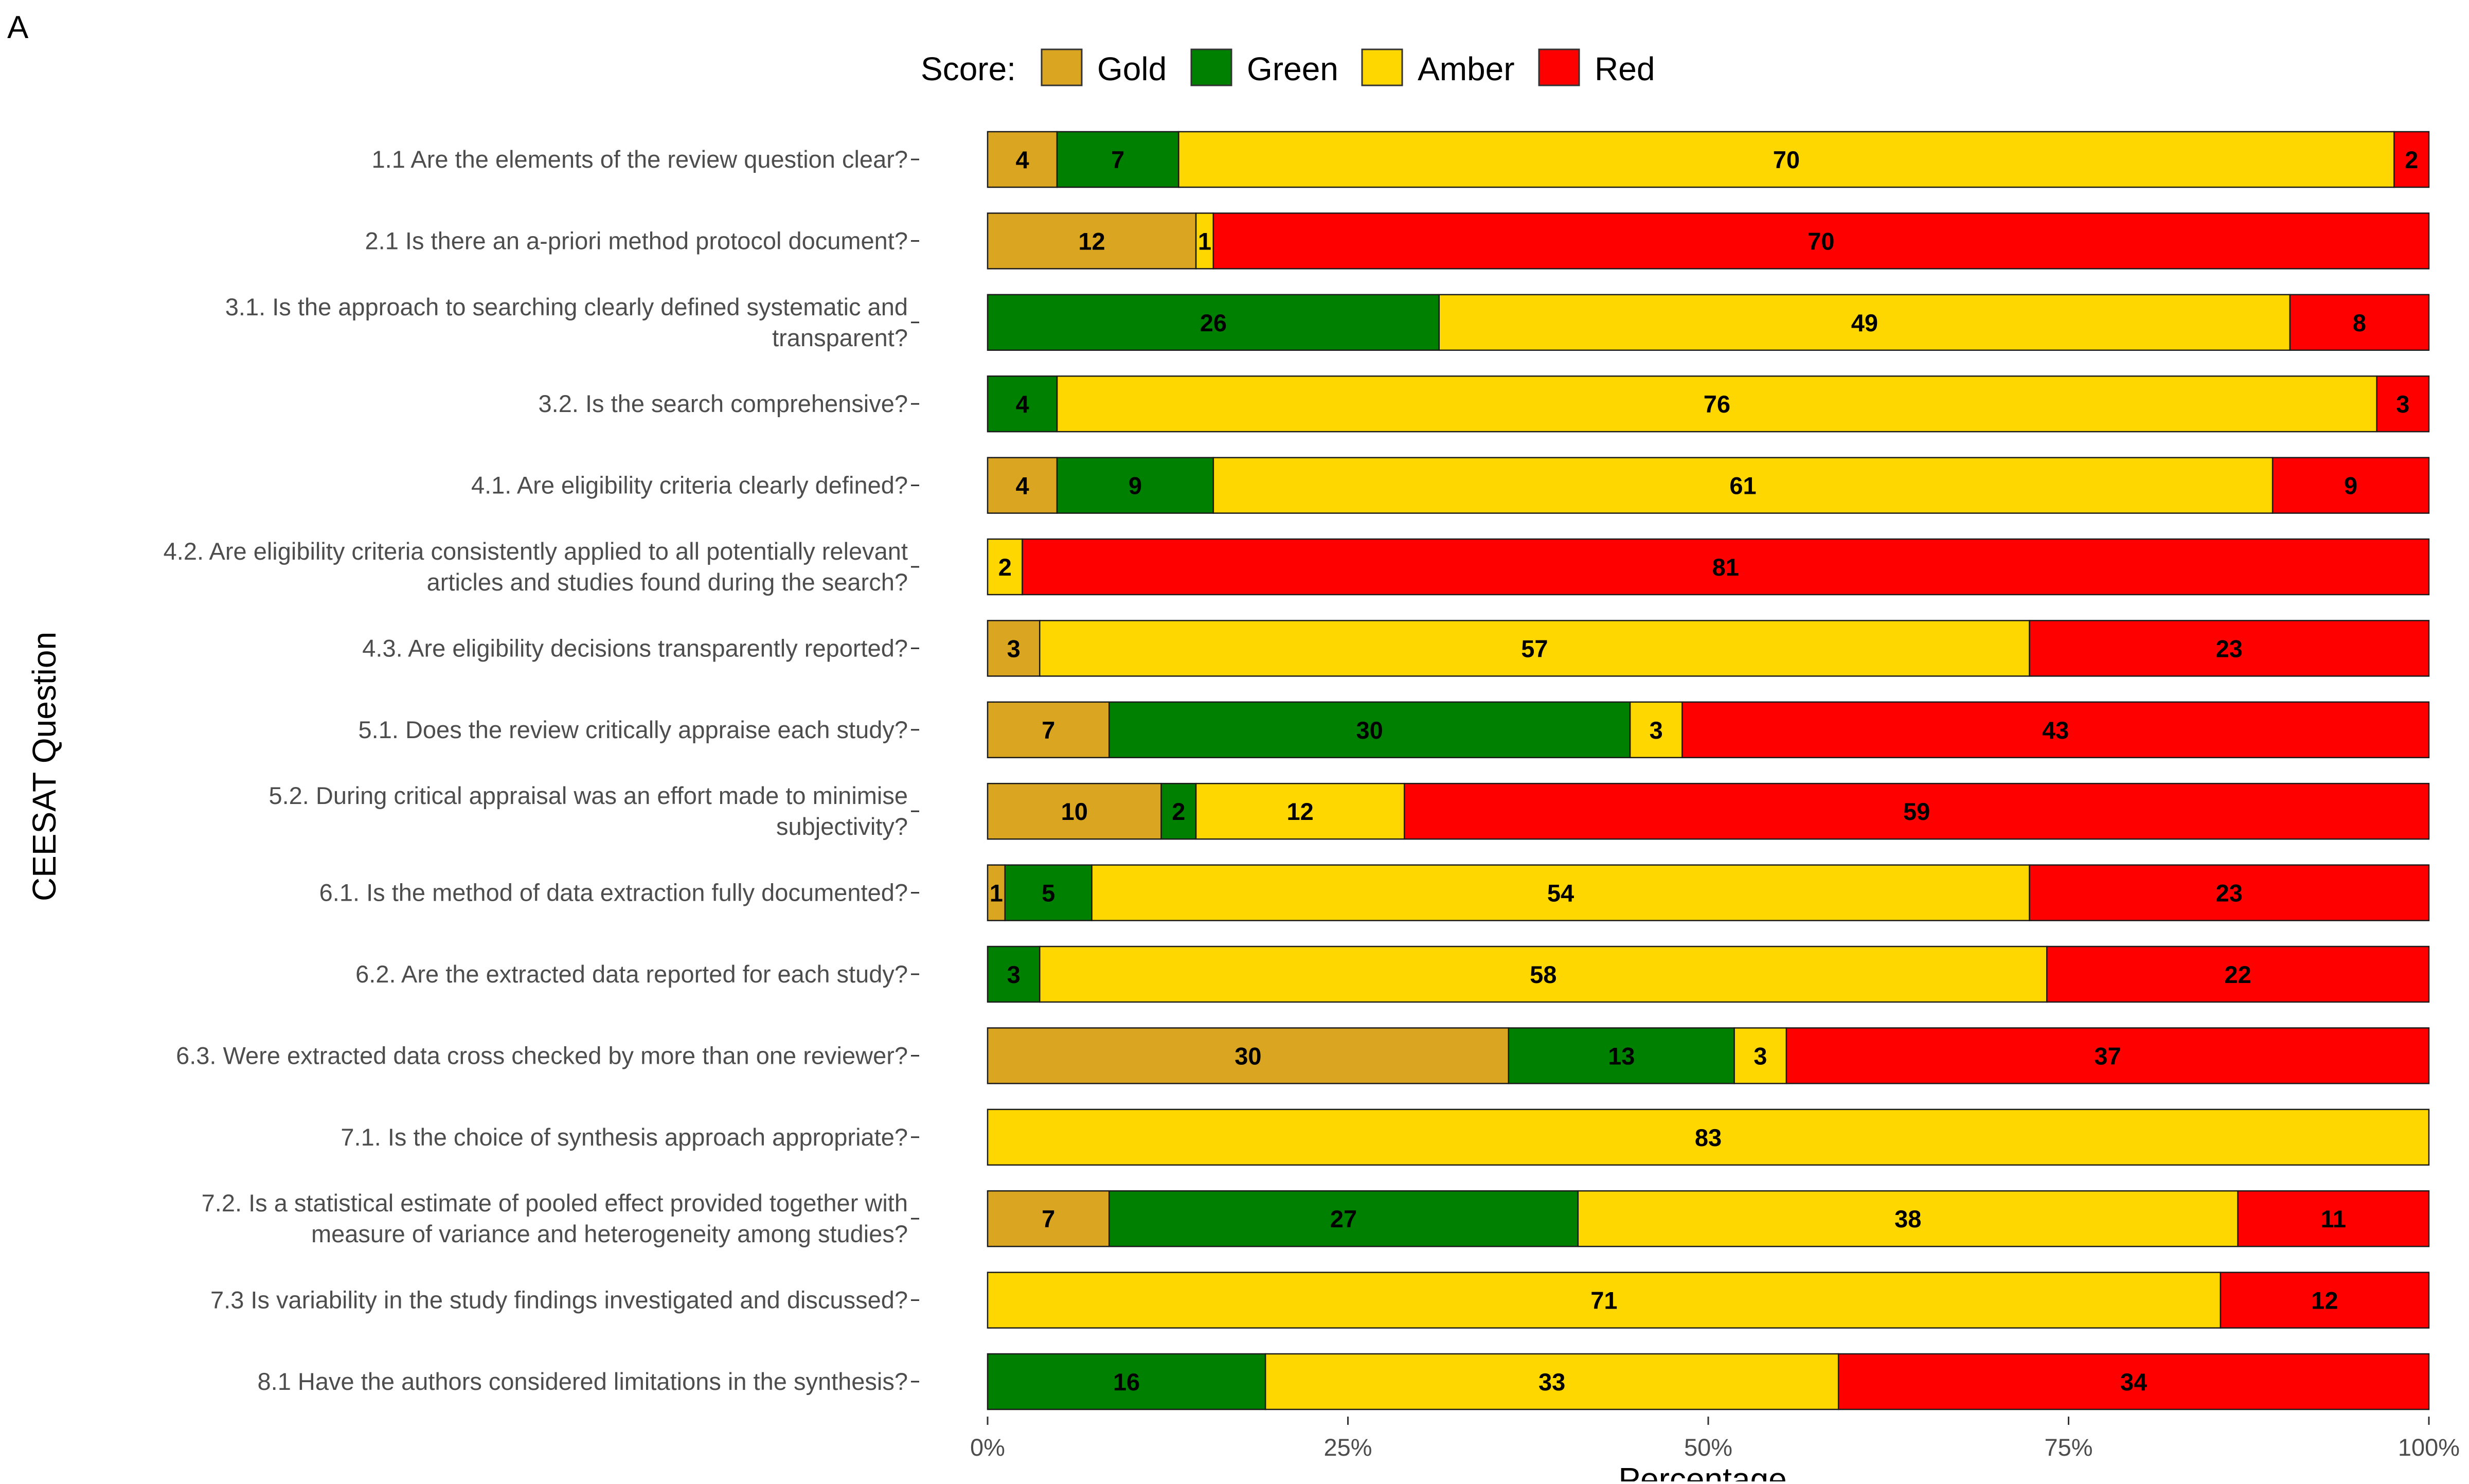 This screenshot has height=1484, width=2469. What do you see at coordinates (1708, 1447) in the screenshot?
I see `x-tick-label: 50%` at bounding box center [1708, 1447].